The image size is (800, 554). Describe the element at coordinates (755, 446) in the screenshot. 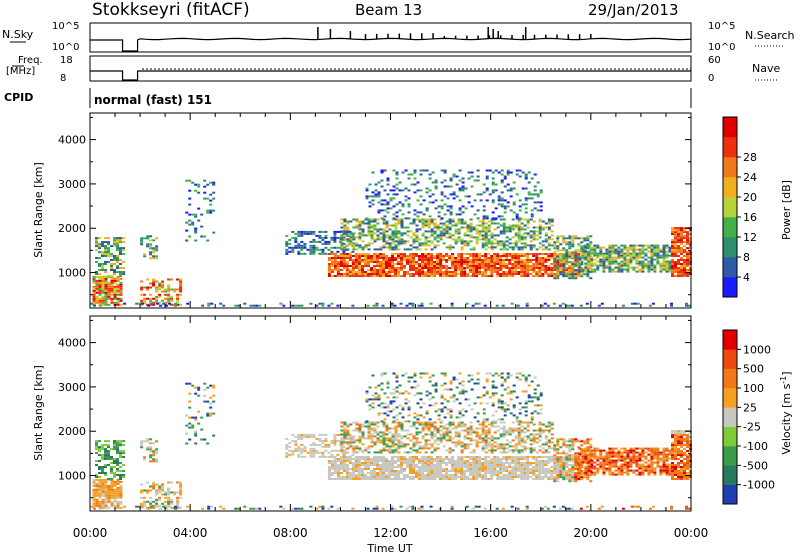

I see `colorbar-tick: -100` at that location.